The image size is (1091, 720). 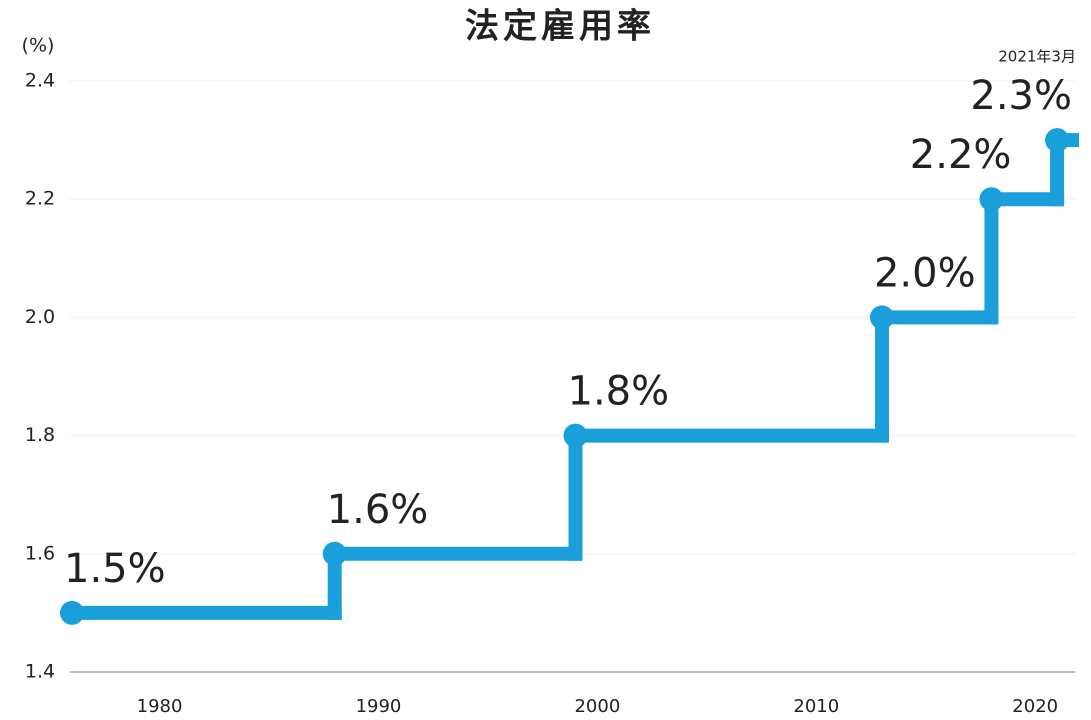 I want to click on y-tick-label: 1.8, so click(x=40, y=435).